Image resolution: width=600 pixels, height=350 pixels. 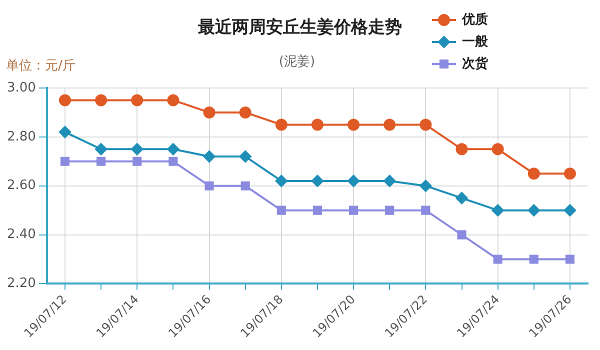 What do you see at coordinates (297, 61) in the screenshot?
I see `chart-subtitle: (泥姜)` at bounding box center [297, 61].